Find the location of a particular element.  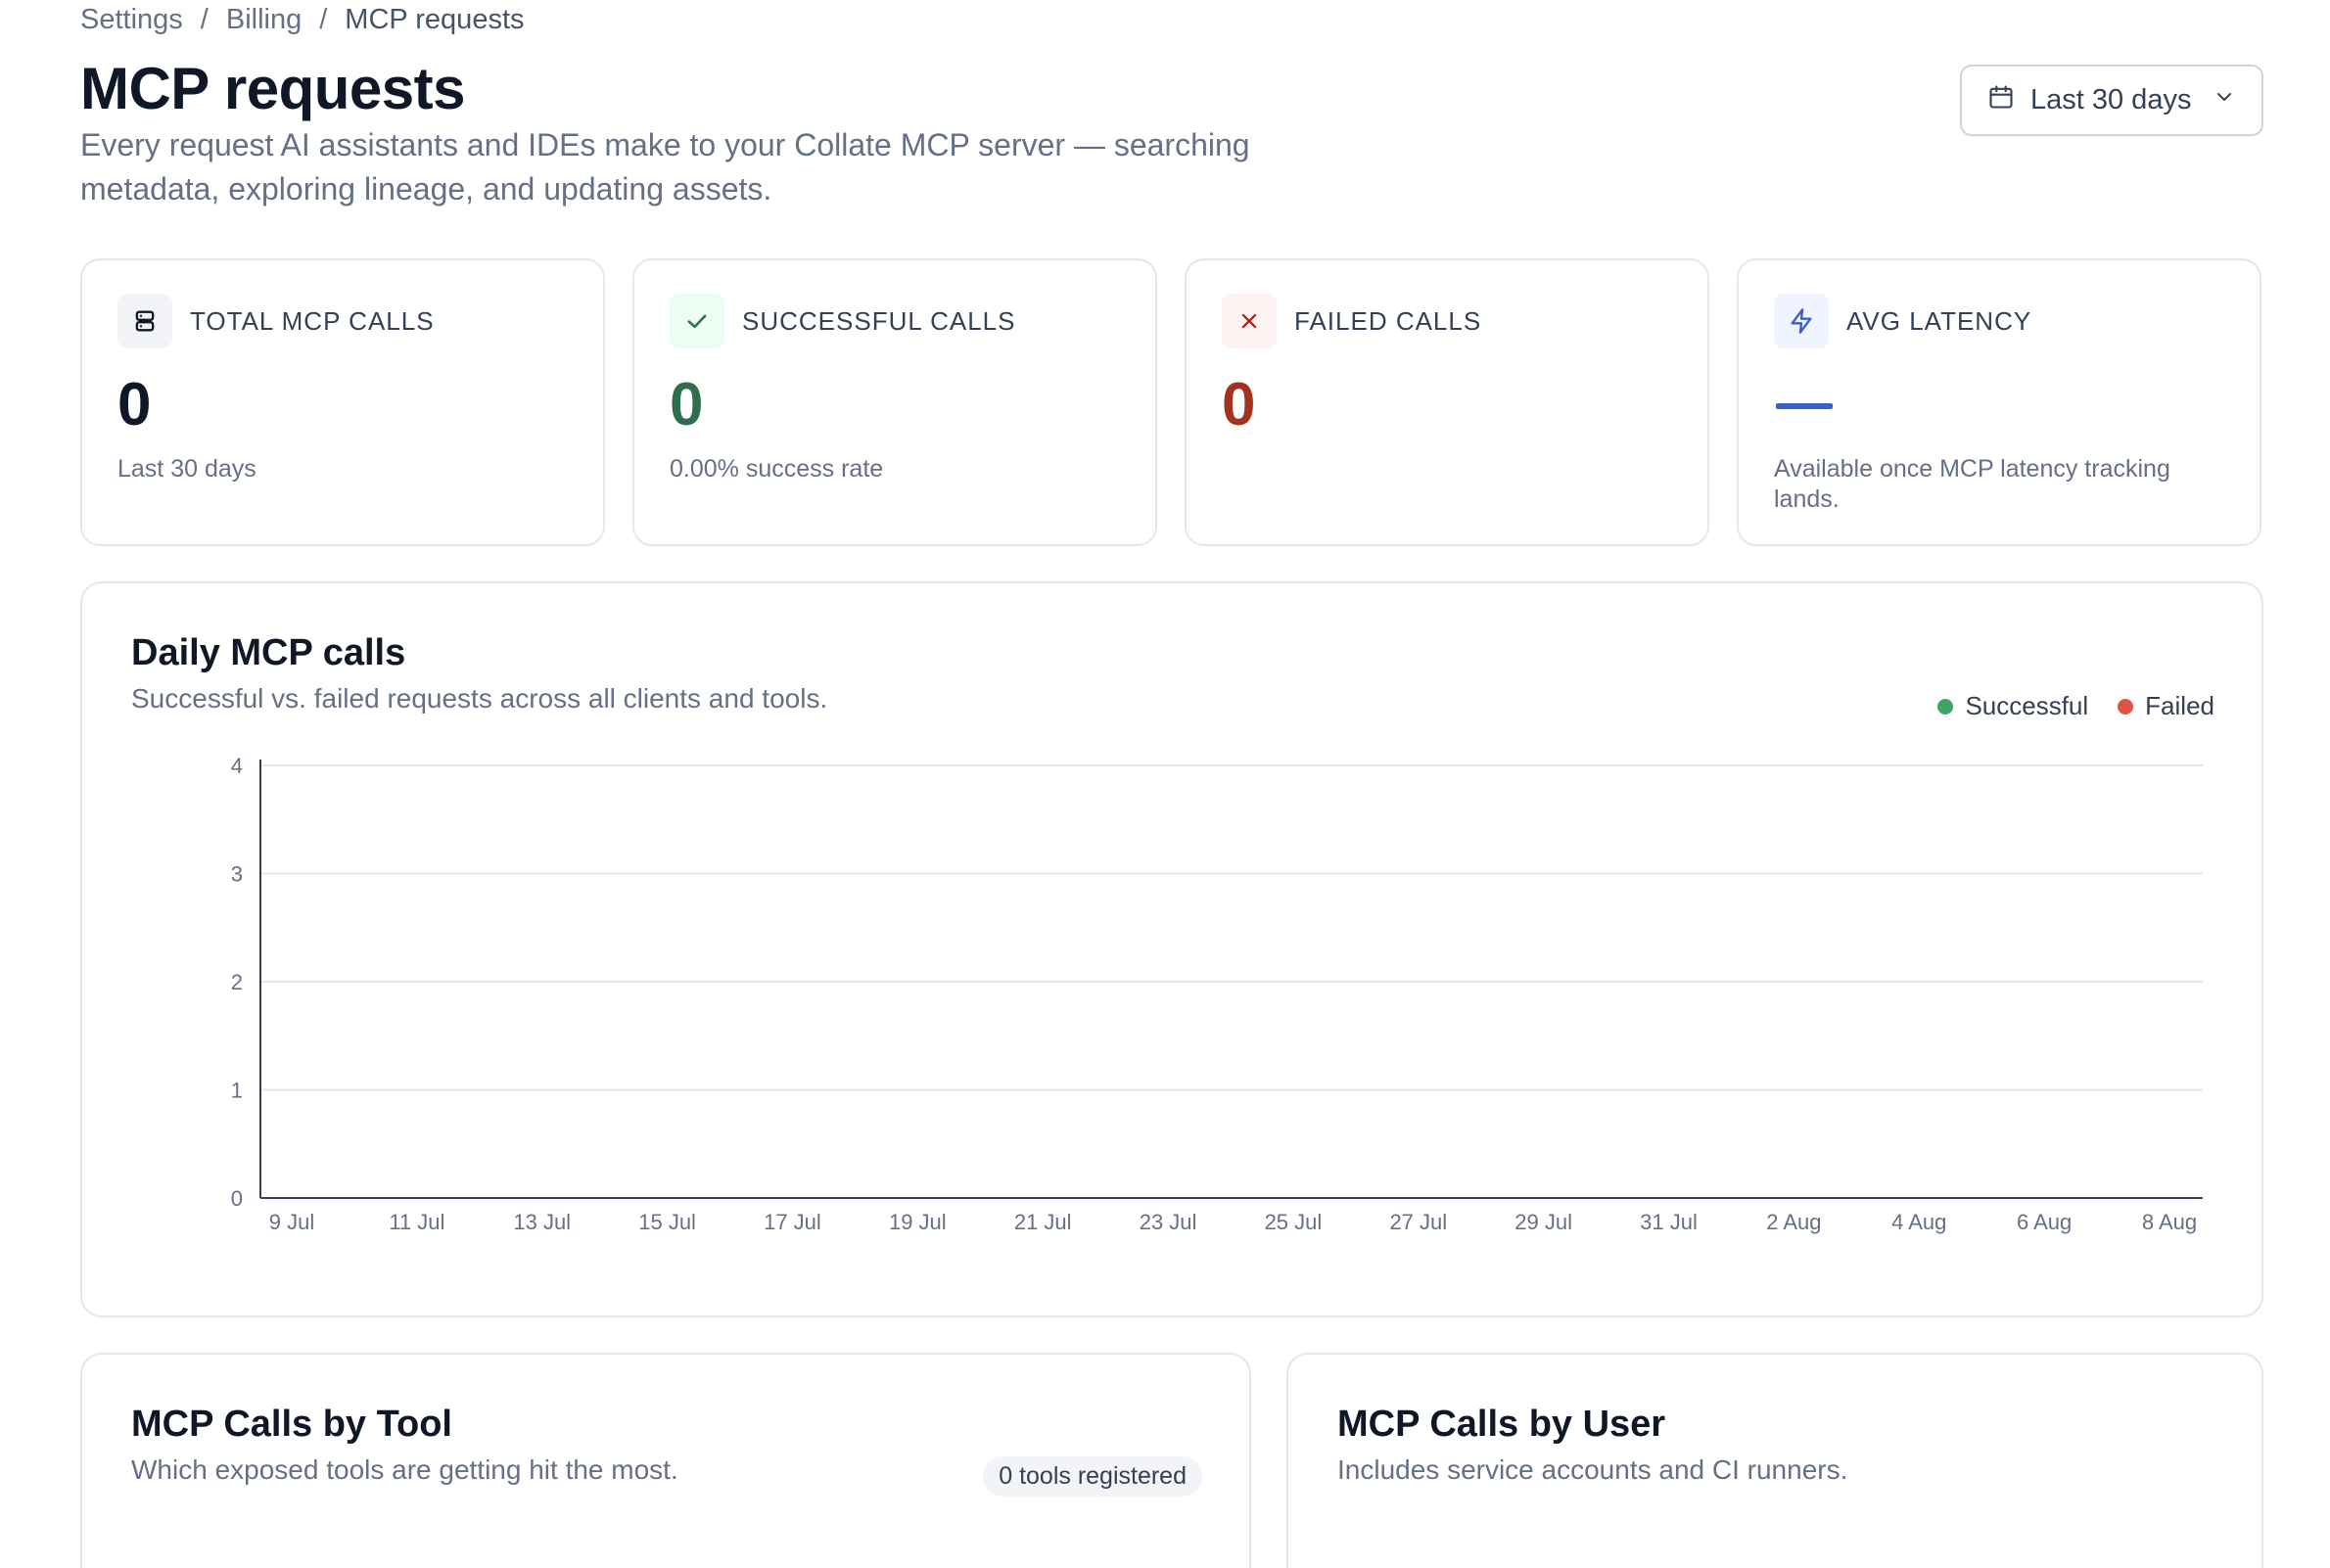

kpi-label: FAILED CALLS is located at coordinates (1388, 320).